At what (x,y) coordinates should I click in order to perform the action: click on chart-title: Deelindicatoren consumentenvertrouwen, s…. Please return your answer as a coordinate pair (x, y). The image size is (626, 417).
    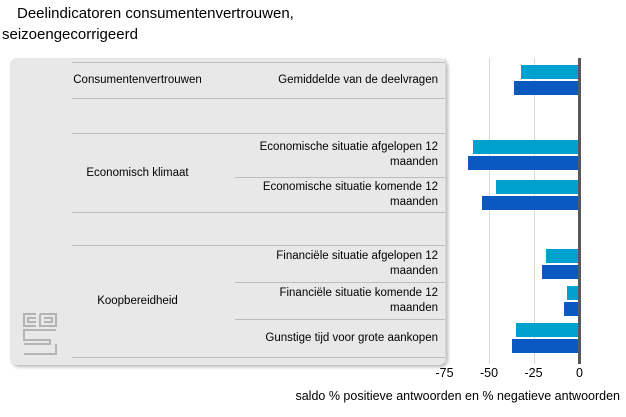
    Looking at the image, I should click on (222, 24).